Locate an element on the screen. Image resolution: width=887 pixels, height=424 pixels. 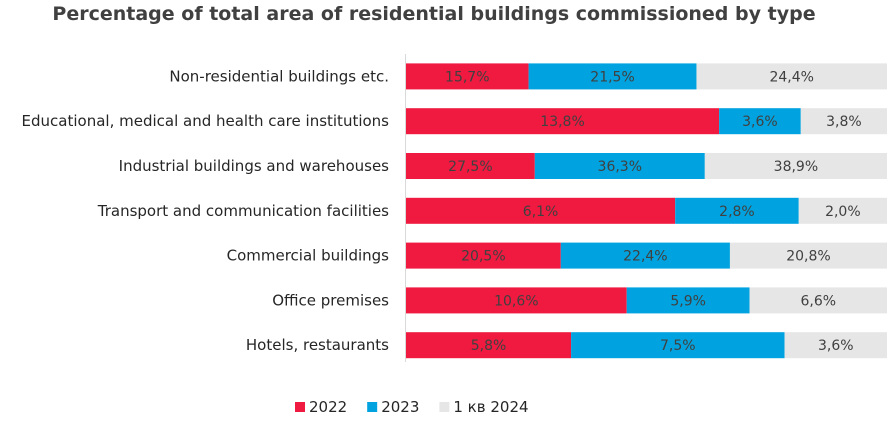
legend-label: 1 кв 2024 is located at coordinates (490, 407).